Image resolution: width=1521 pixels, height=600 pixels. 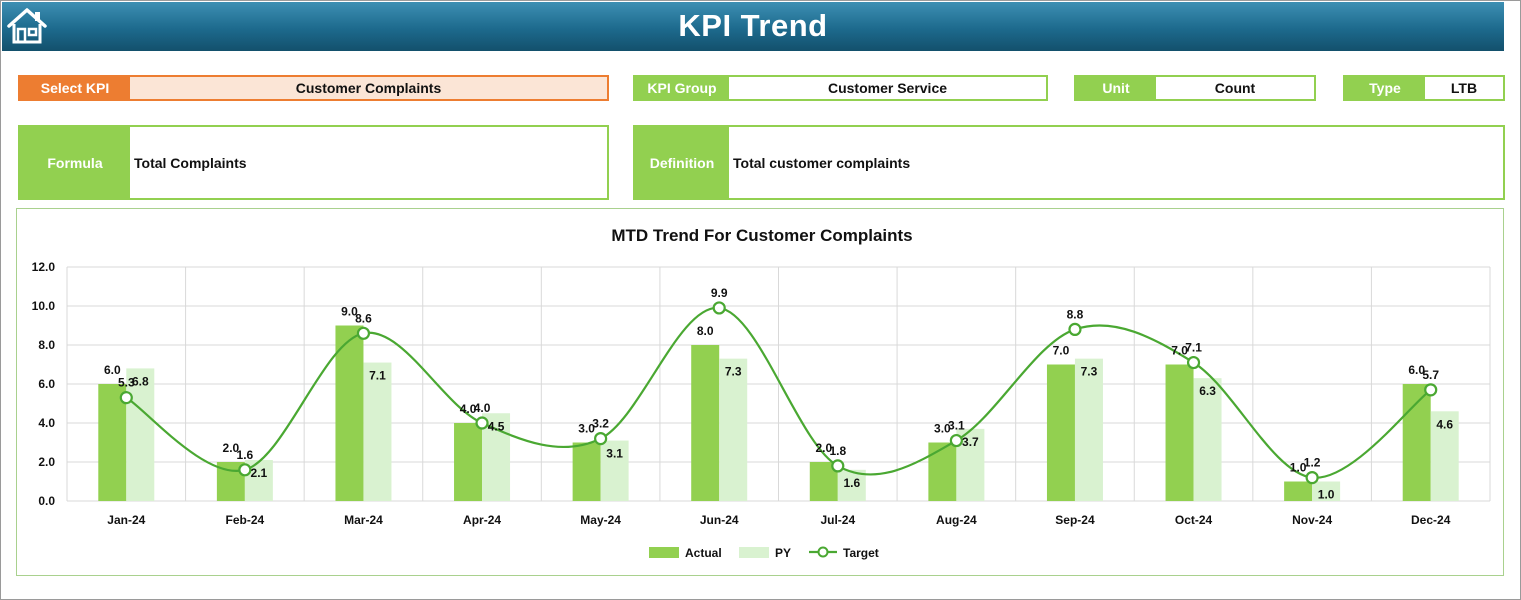 I want to click on data-label-py: 2.1, so click(x=259, y=473).